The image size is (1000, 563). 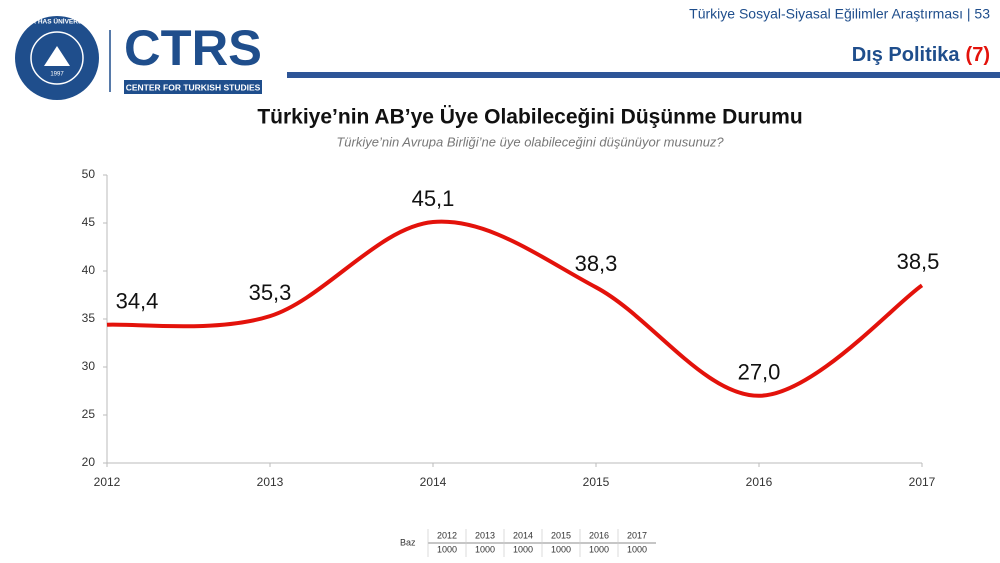 I want to click on brand-logo: CTRS, so click(x=193, y=48).